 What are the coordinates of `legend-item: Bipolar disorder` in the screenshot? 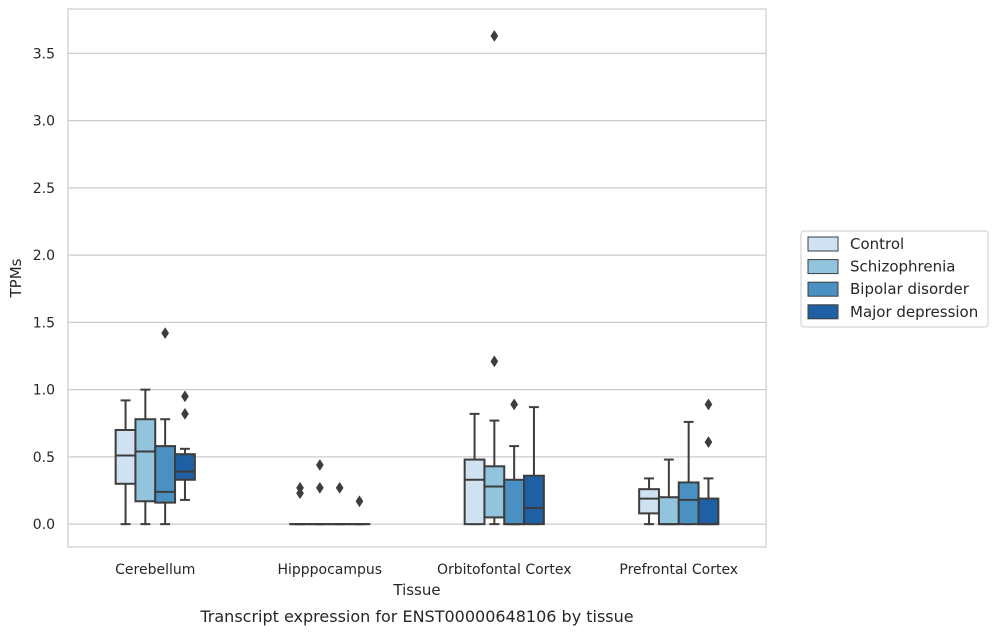 It's located at (888, 289).